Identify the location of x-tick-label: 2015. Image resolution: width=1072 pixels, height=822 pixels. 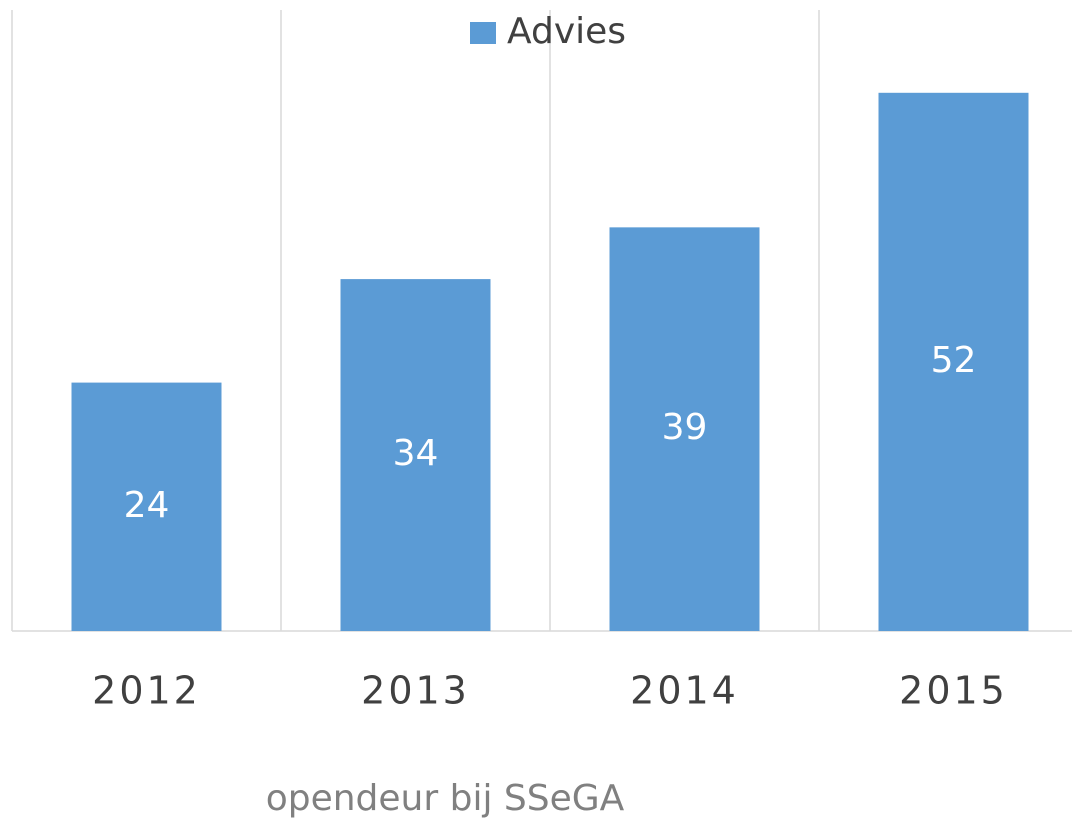
(953, 691).